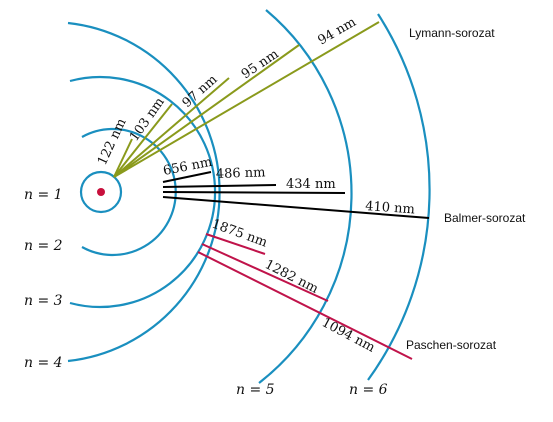 Image resolution: width=553 pixels, height=422 pixels. I want to click on level-label-n3: n = 3, so click(43, 301).